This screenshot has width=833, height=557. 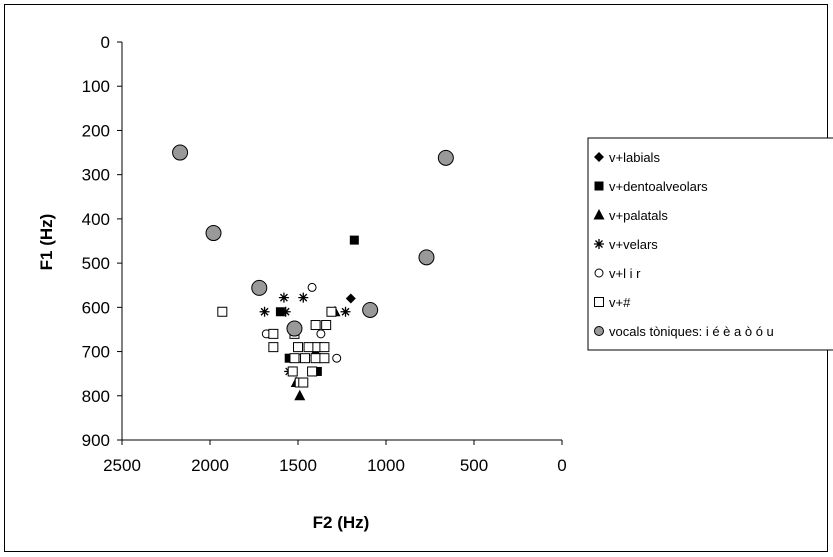 I want to click on legend-box, so click(x=710, y=244).